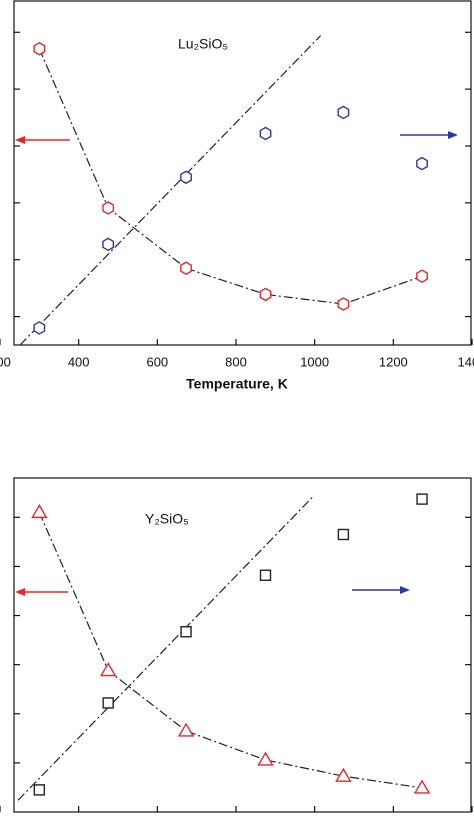 Image resolution: width=474 pixels, height=818 pixels. I want to click on x-tick-label: 1400, so click(466, 361).